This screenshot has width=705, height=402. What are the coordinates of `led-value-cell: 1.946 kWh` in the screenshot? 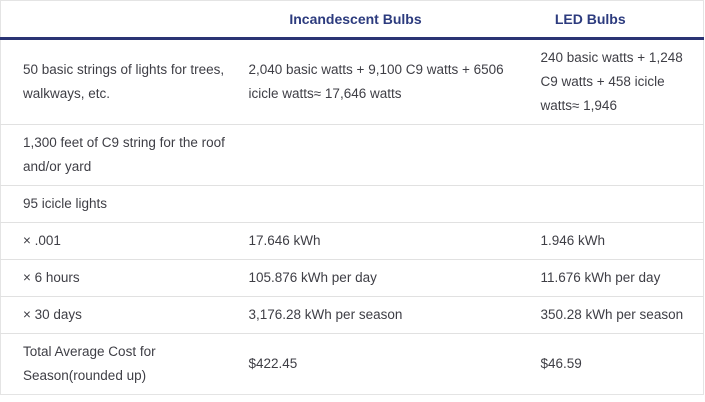 It's located at (613, 241).